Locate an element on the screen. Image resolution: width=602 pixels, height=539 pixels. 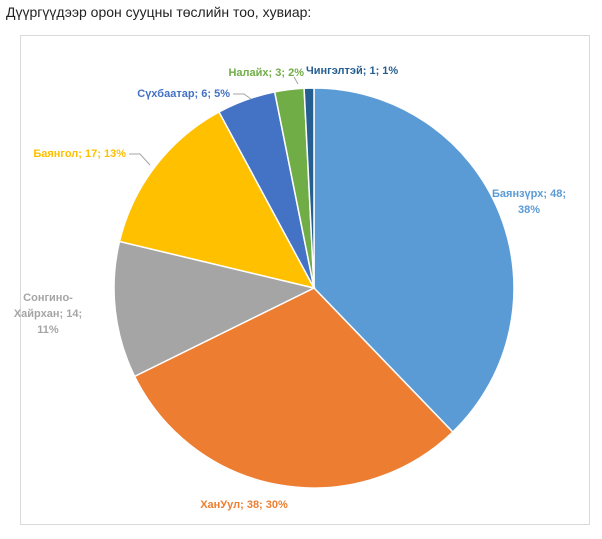
data-label-7: Чингэлтэй; 1; 1% is located at coordinates (352, 71).